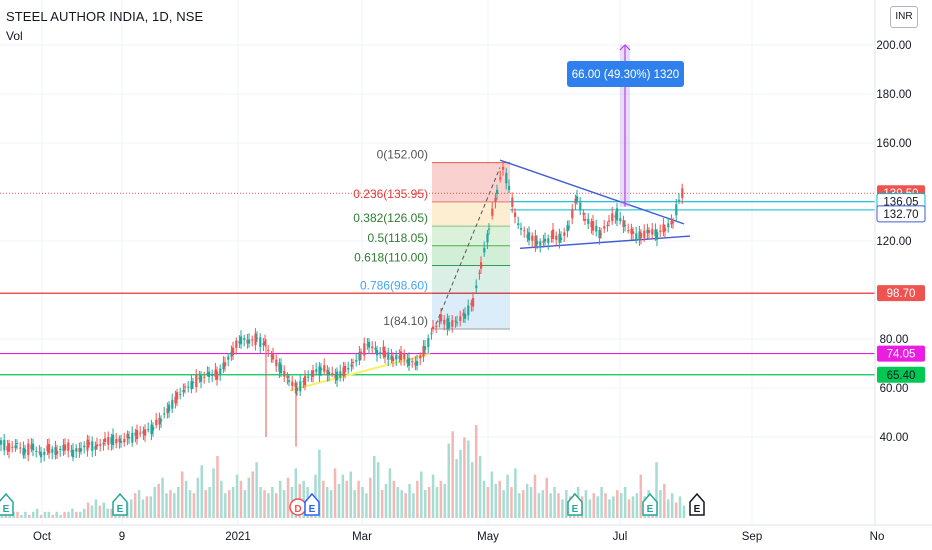  What do you see at coordinates (592, 192) in the screenshot?
I see `descending-trendline` at bounding box center [592, 192].